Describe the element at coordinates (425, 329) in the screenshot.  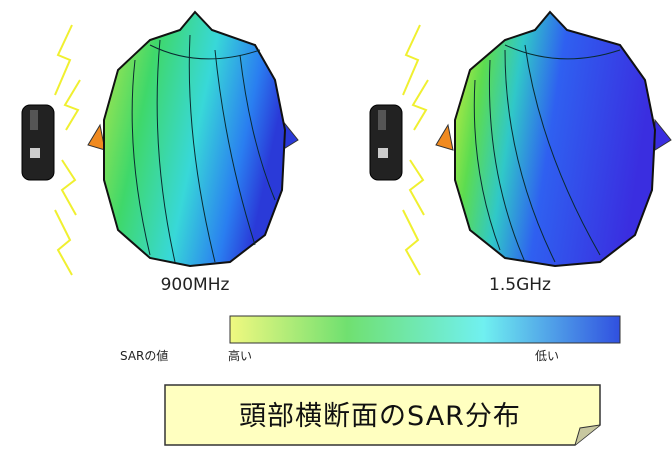
I see `color-bar` at that location.